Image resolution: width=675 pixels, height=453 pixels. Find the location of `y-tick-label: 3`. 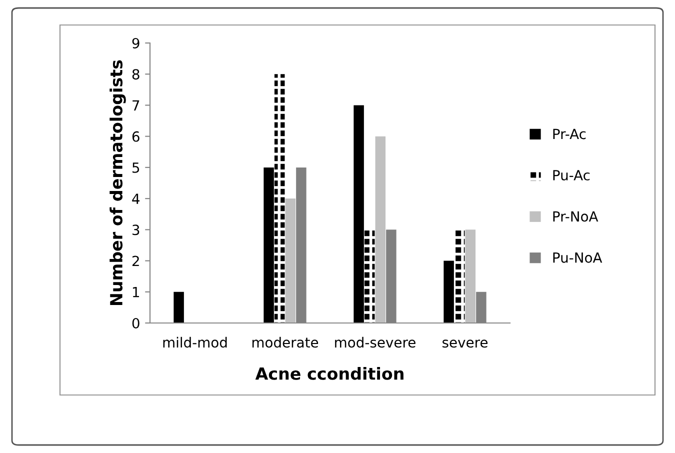

y-tick-label: 3 is located at coordinates (136, 230).